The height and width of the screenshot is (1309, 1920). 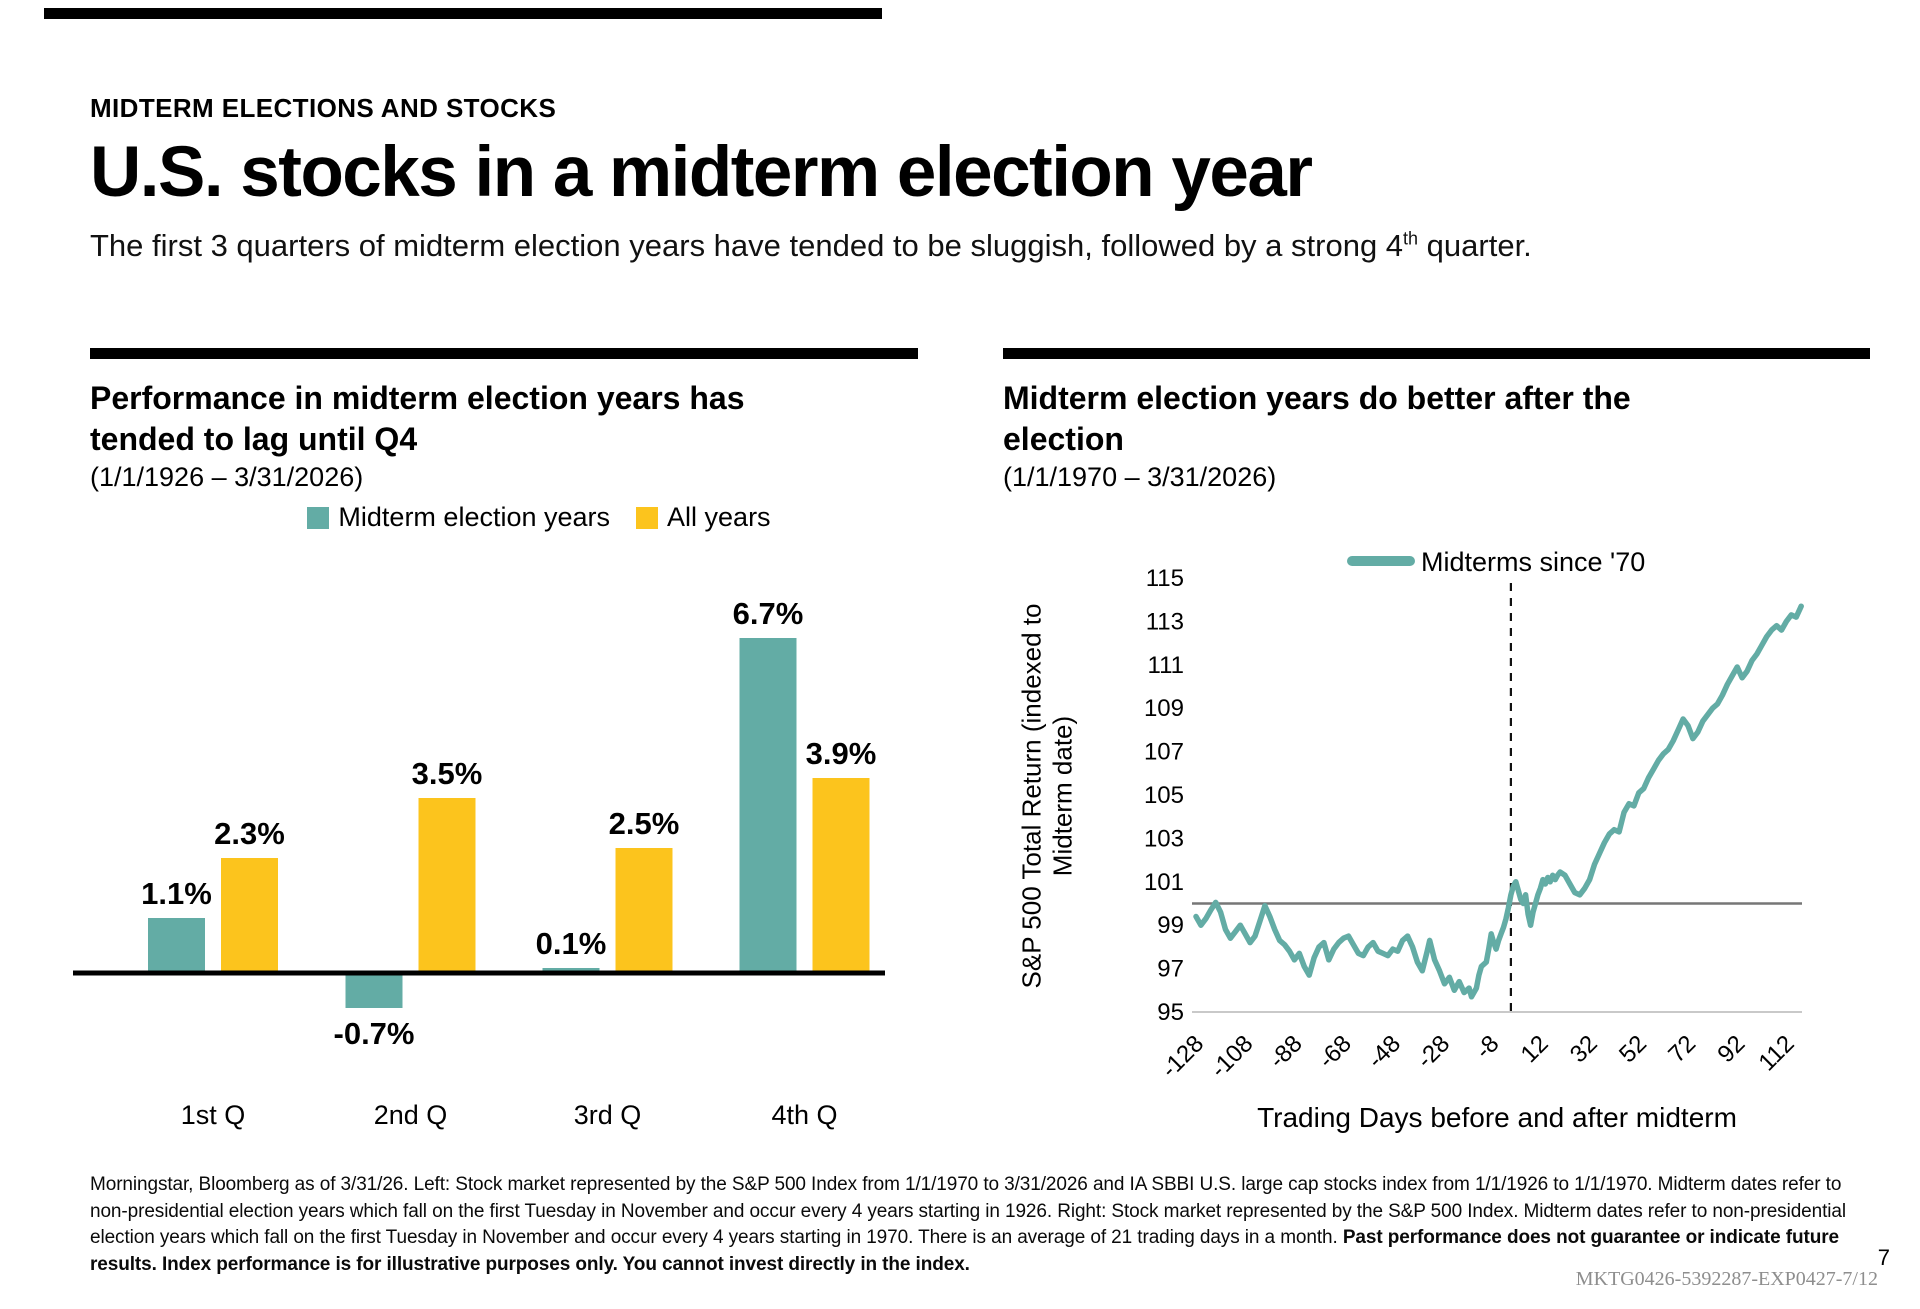 I want to click on legend-swatch-yellow, so click(x=647, y=517).